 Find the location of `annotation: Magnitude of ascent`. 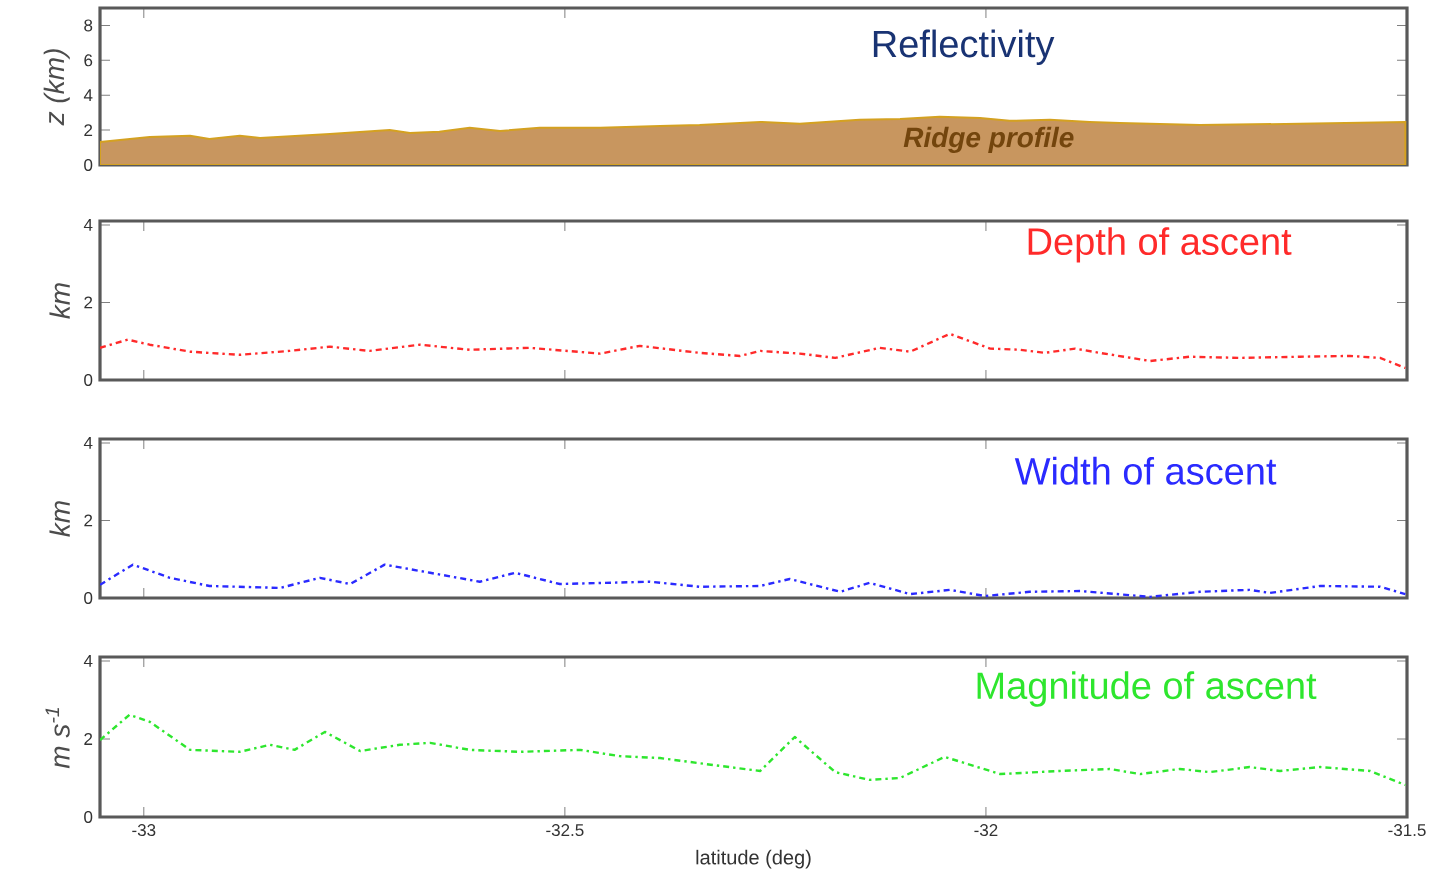

annotation: Magnitude of ascent is located at coordinates (1147, 689).